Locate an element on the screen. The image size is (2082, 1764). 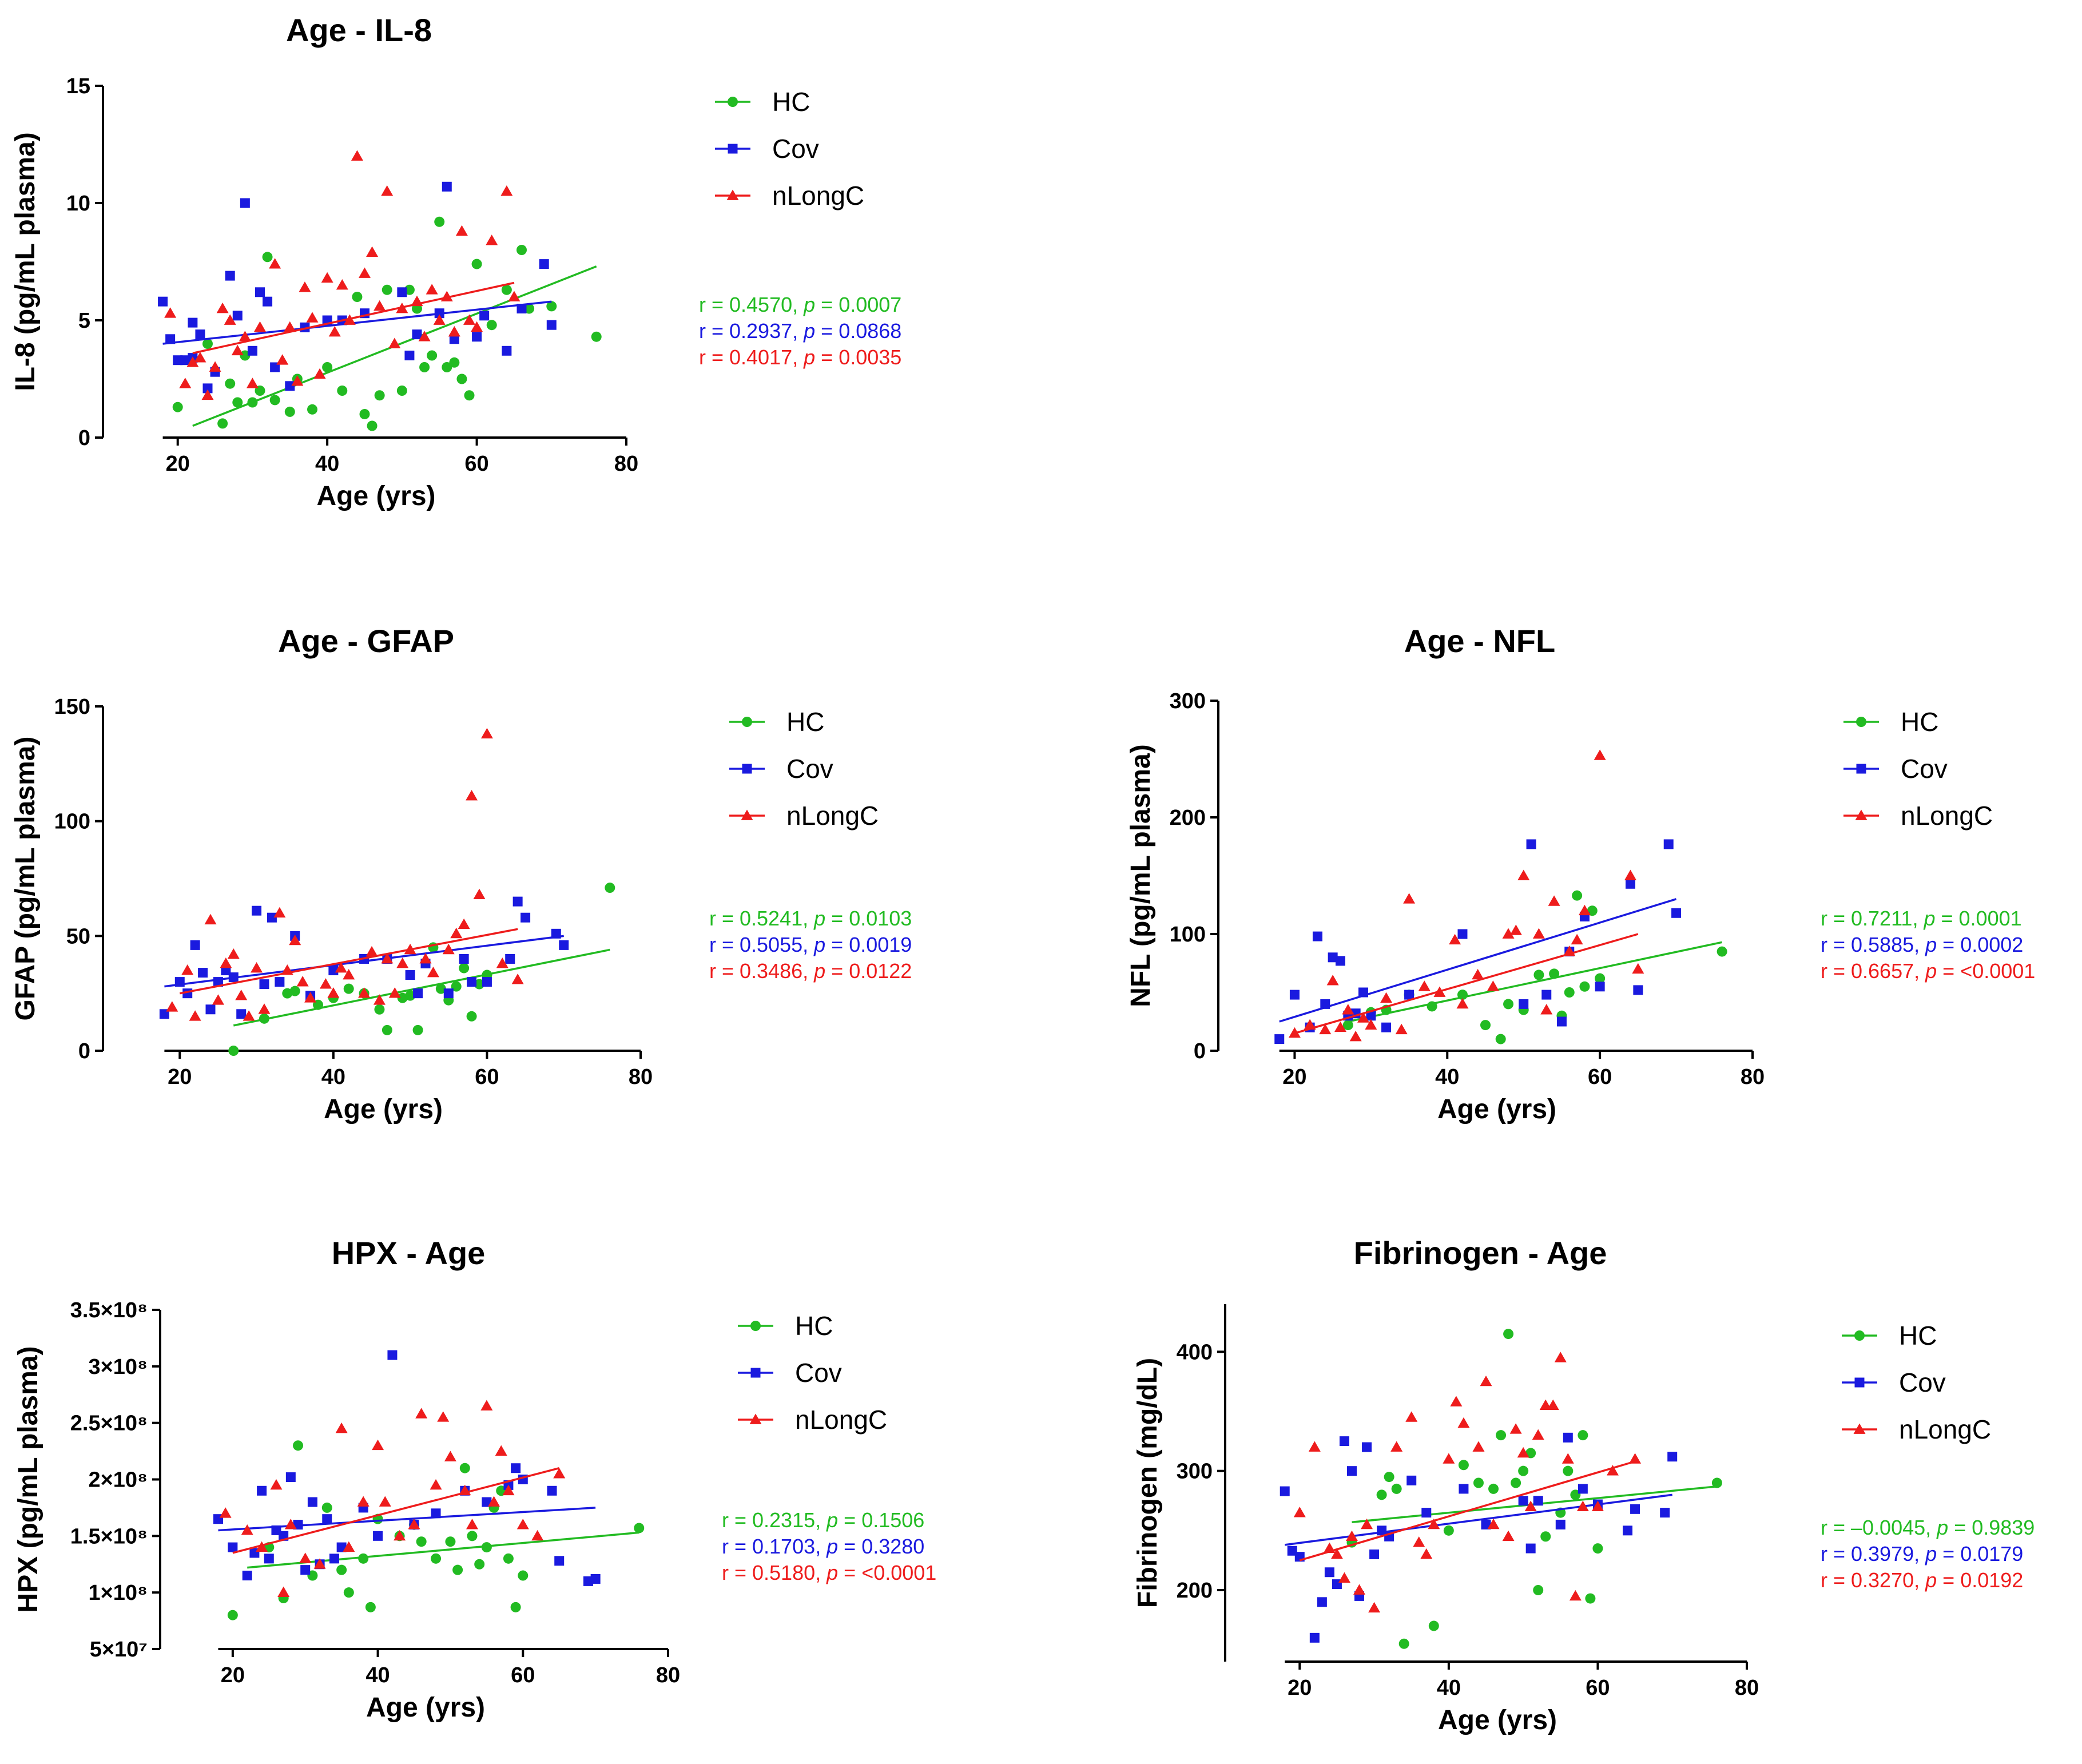
stat-p-value: = 0.0179 is located at coordinates (1980, 1554).